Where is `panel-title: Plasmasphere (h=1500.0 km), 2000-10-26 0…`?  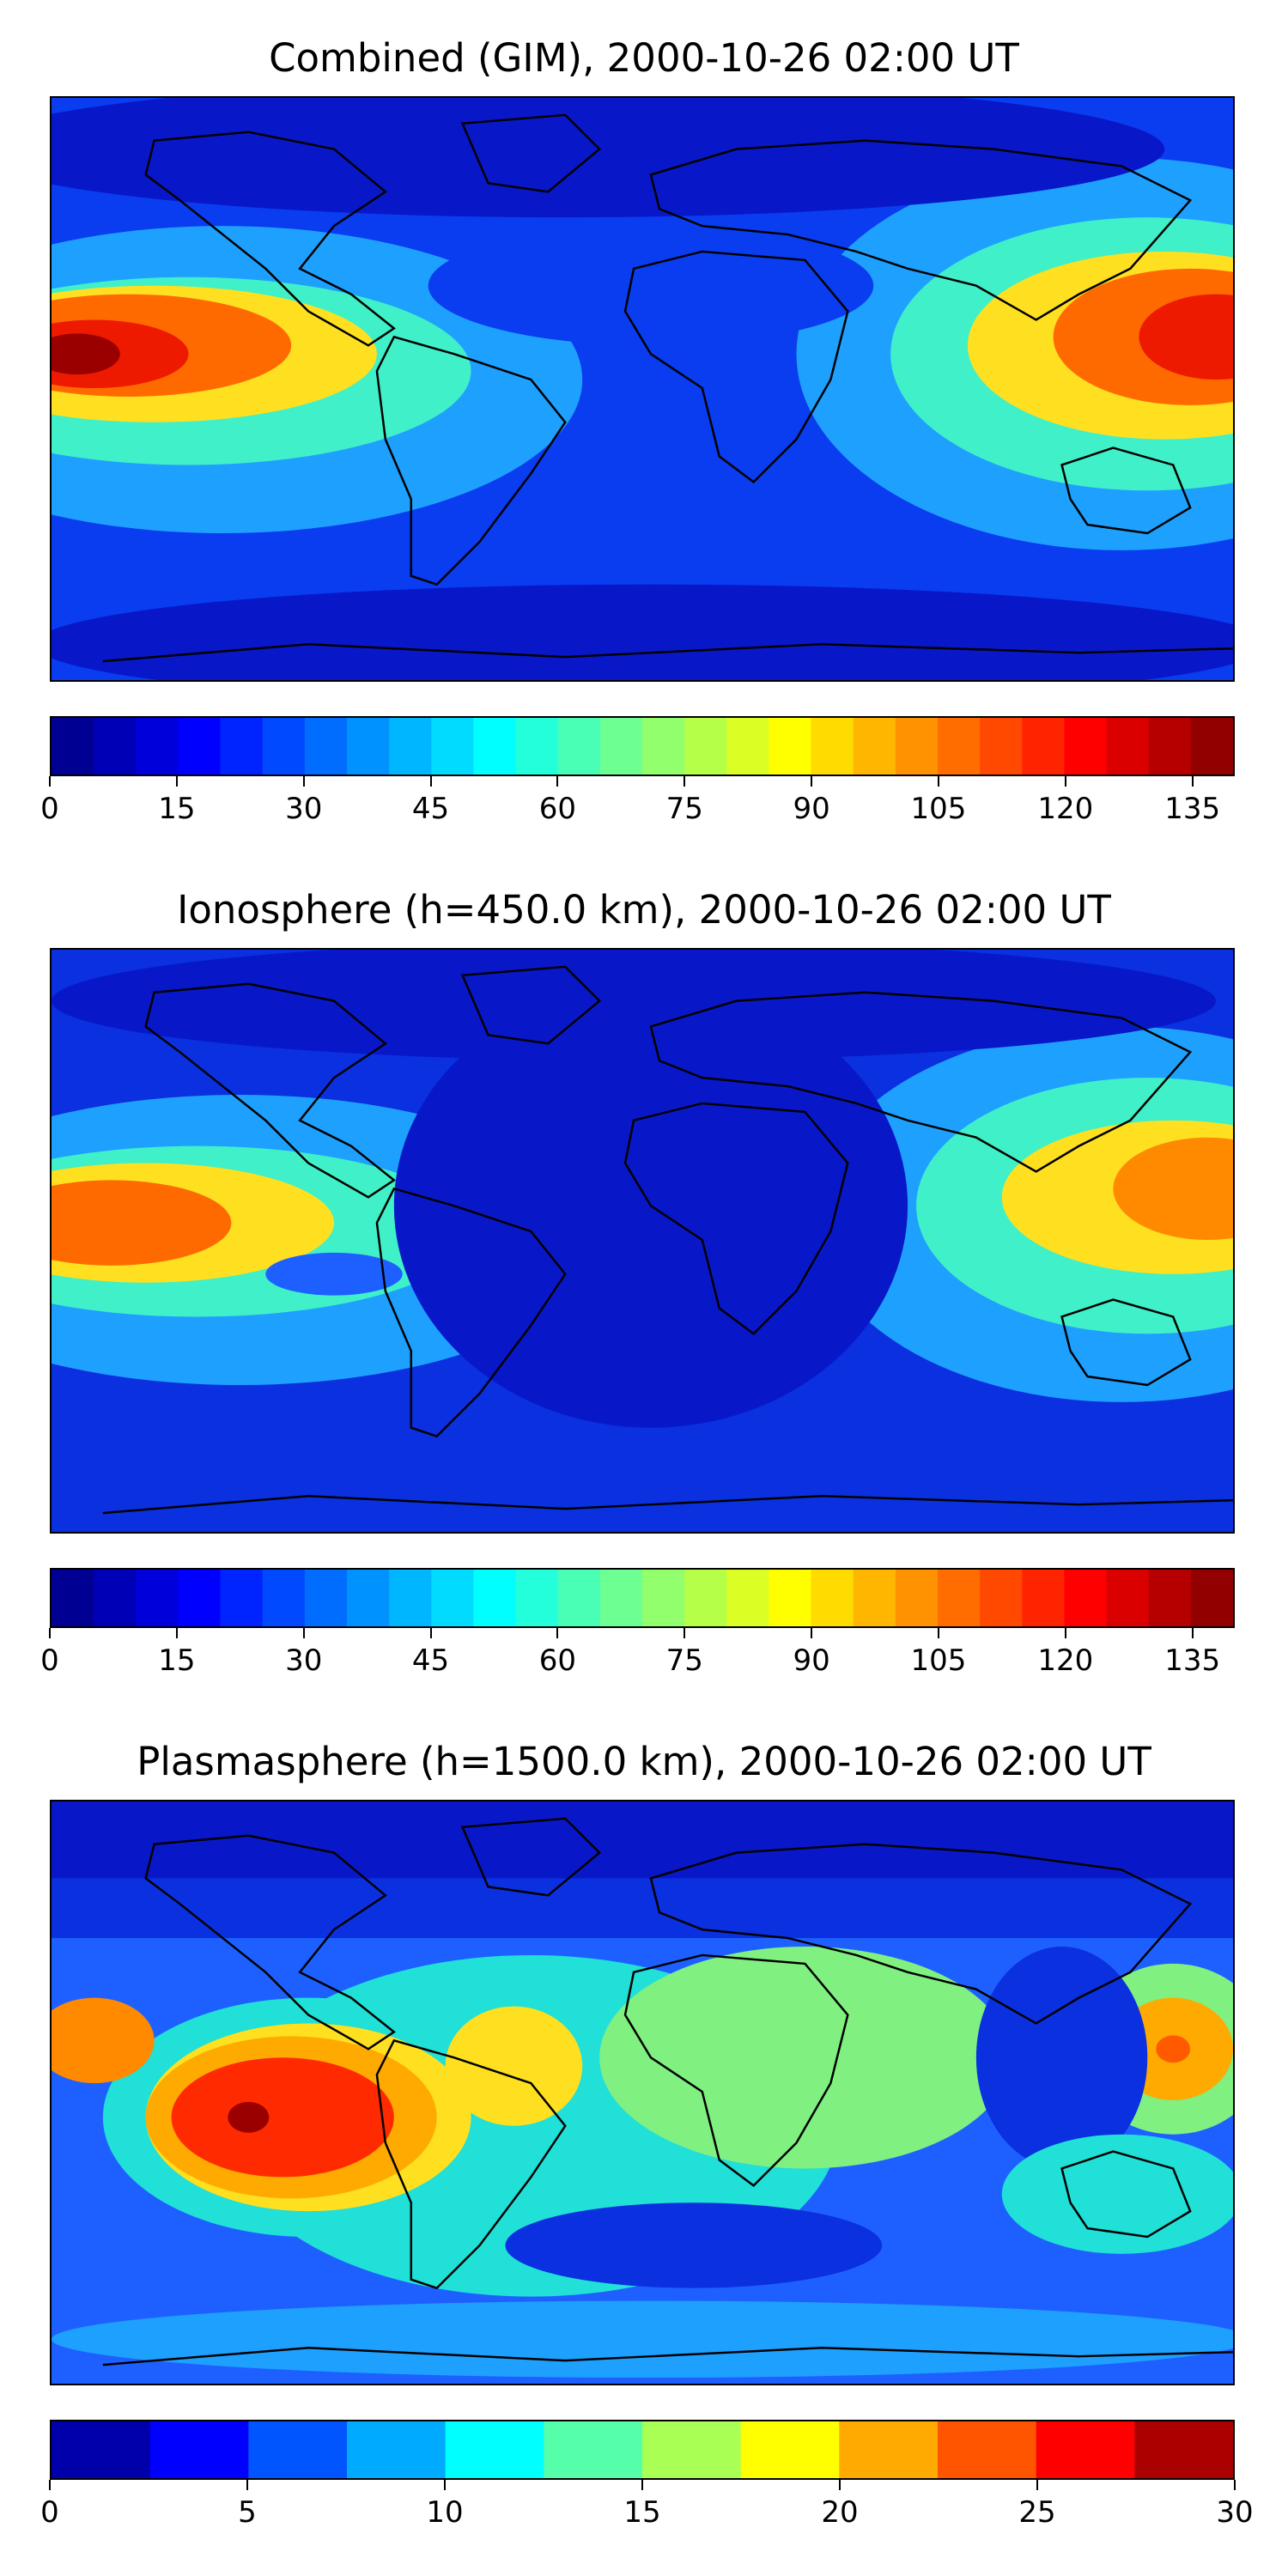
panel-title: Plasmasphere (h=1500.0 km), 2000-10-26 0… is located at coordinates (644, 1762).